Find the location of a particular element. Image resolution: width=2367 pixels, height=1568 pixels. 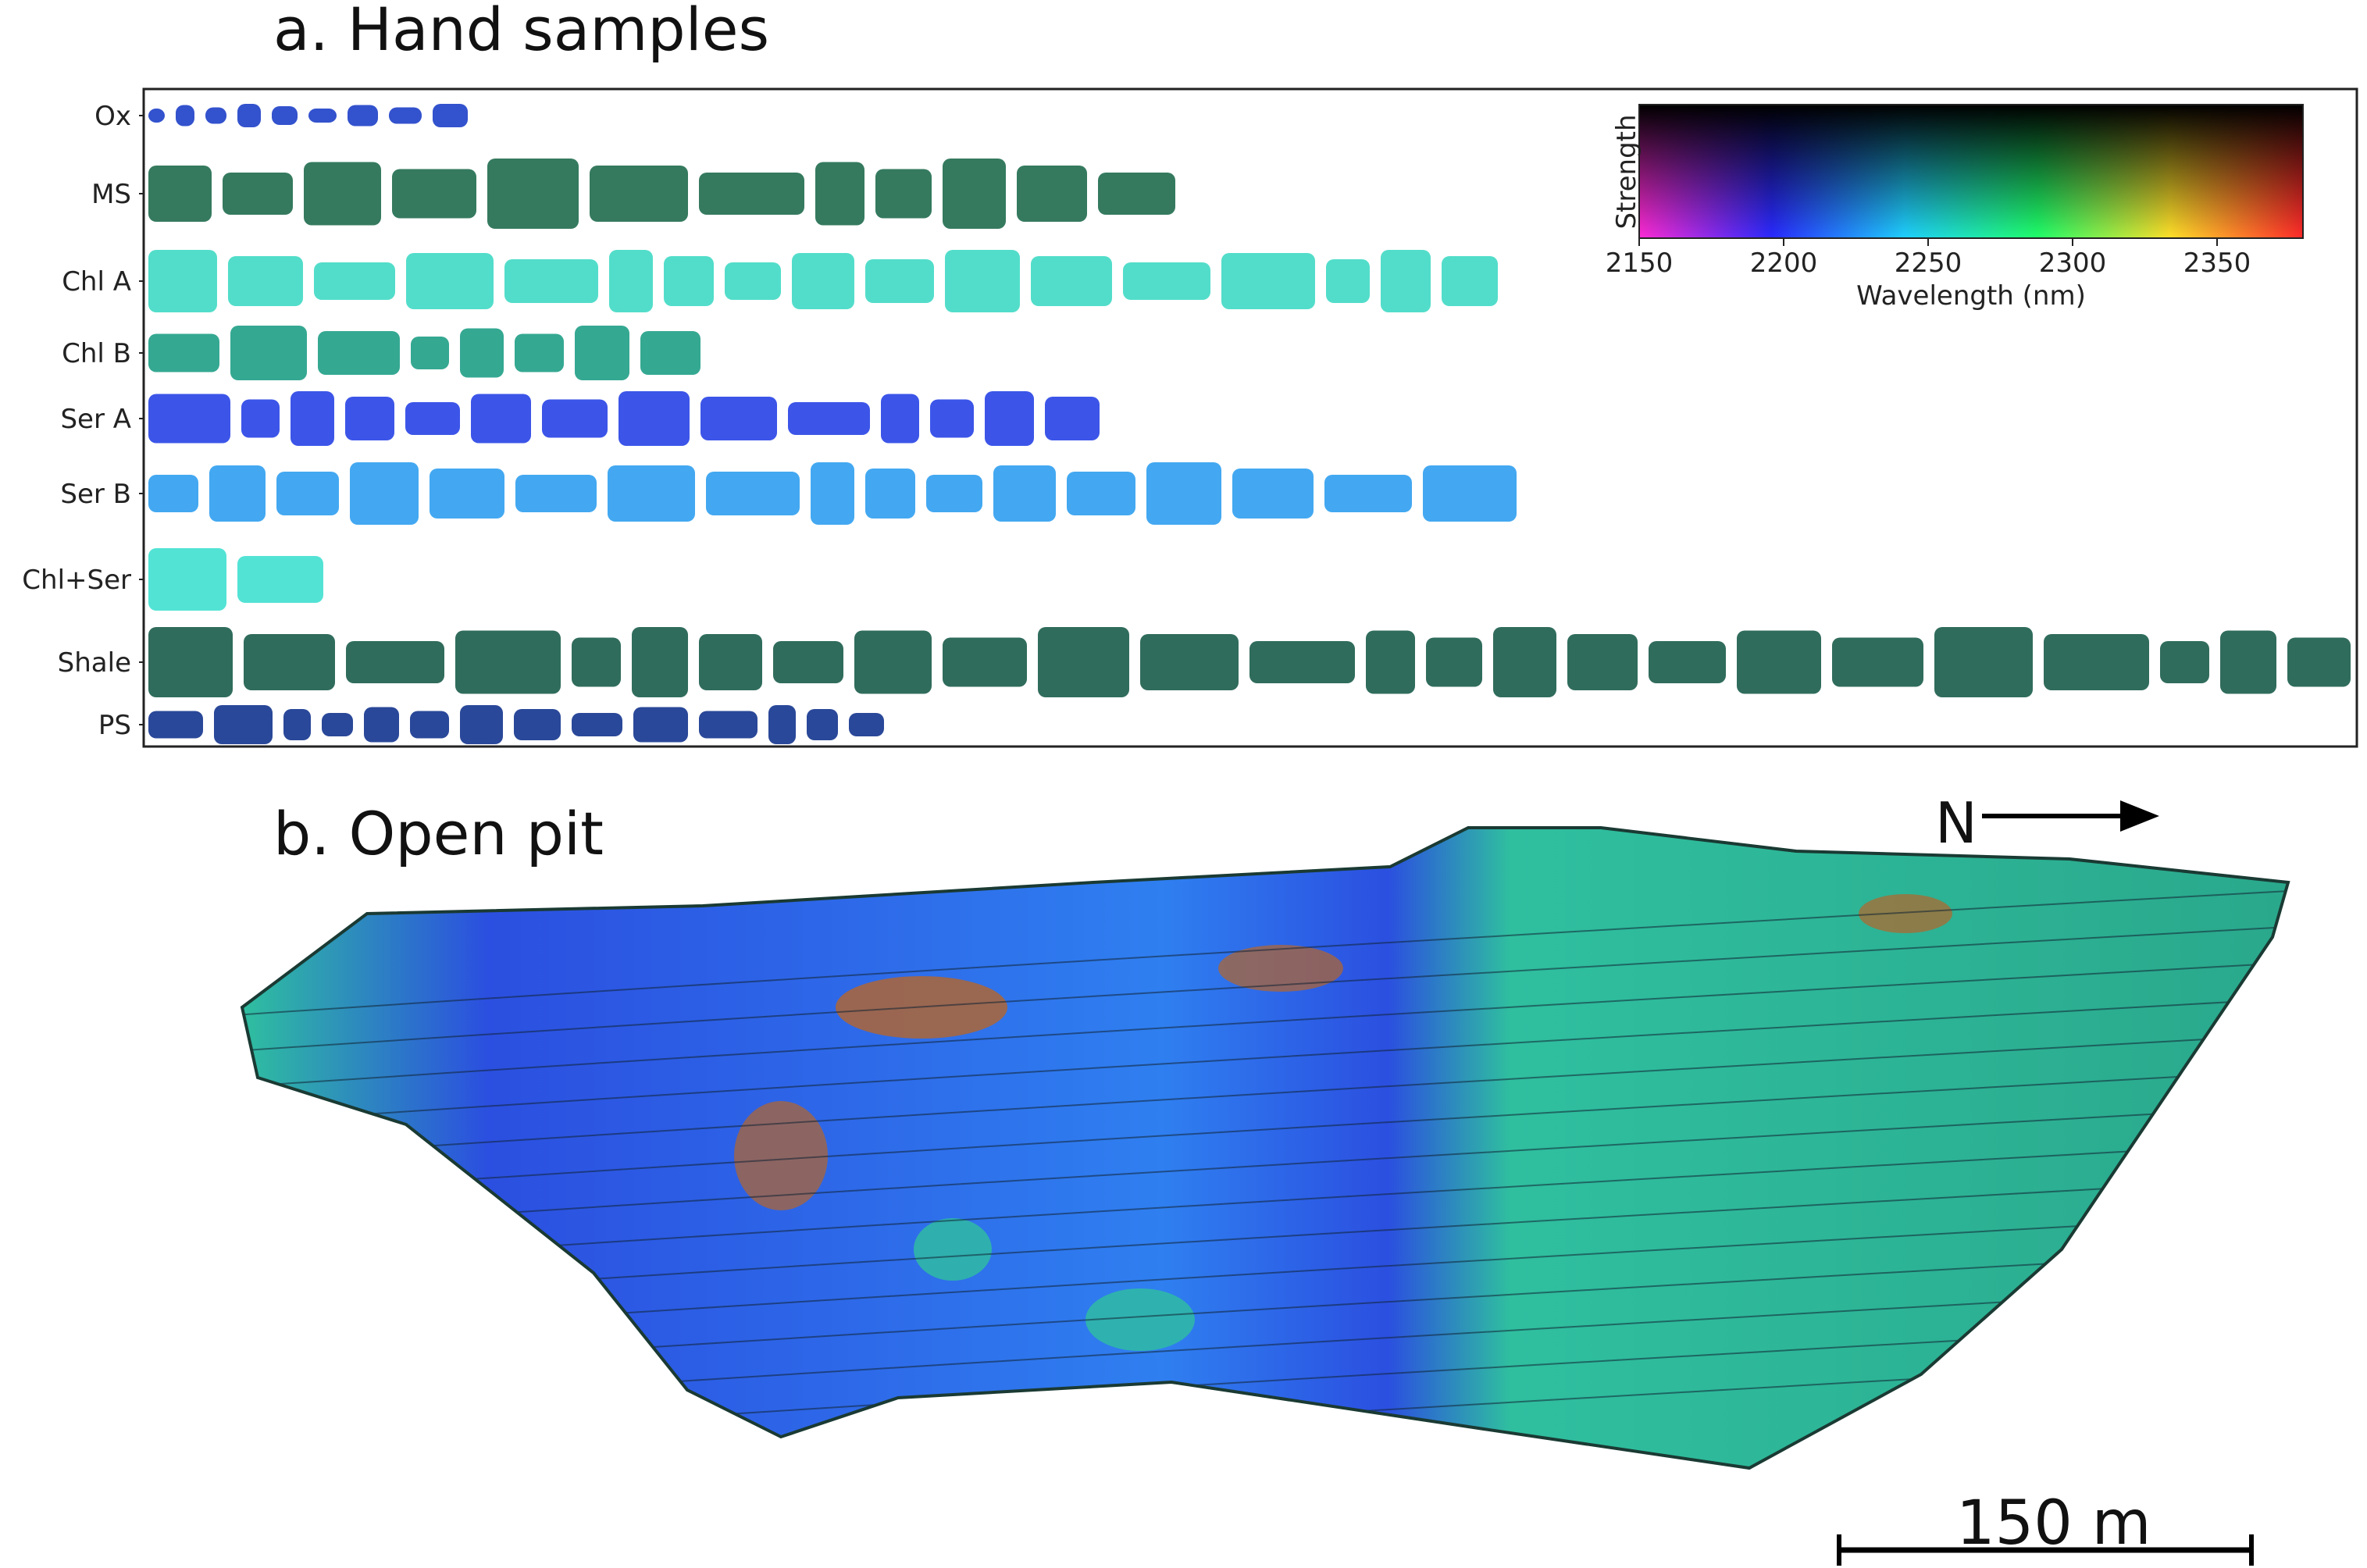

north-arrow-head is located at coordinates (2139, 816).